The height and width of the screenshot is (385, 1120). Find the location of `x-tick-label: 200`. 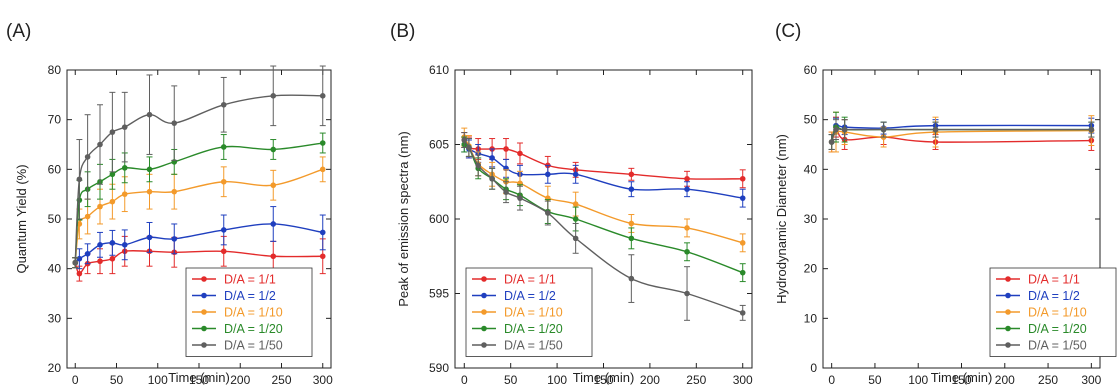

x-tick-label: 200 is located at coordinates (650, 379).